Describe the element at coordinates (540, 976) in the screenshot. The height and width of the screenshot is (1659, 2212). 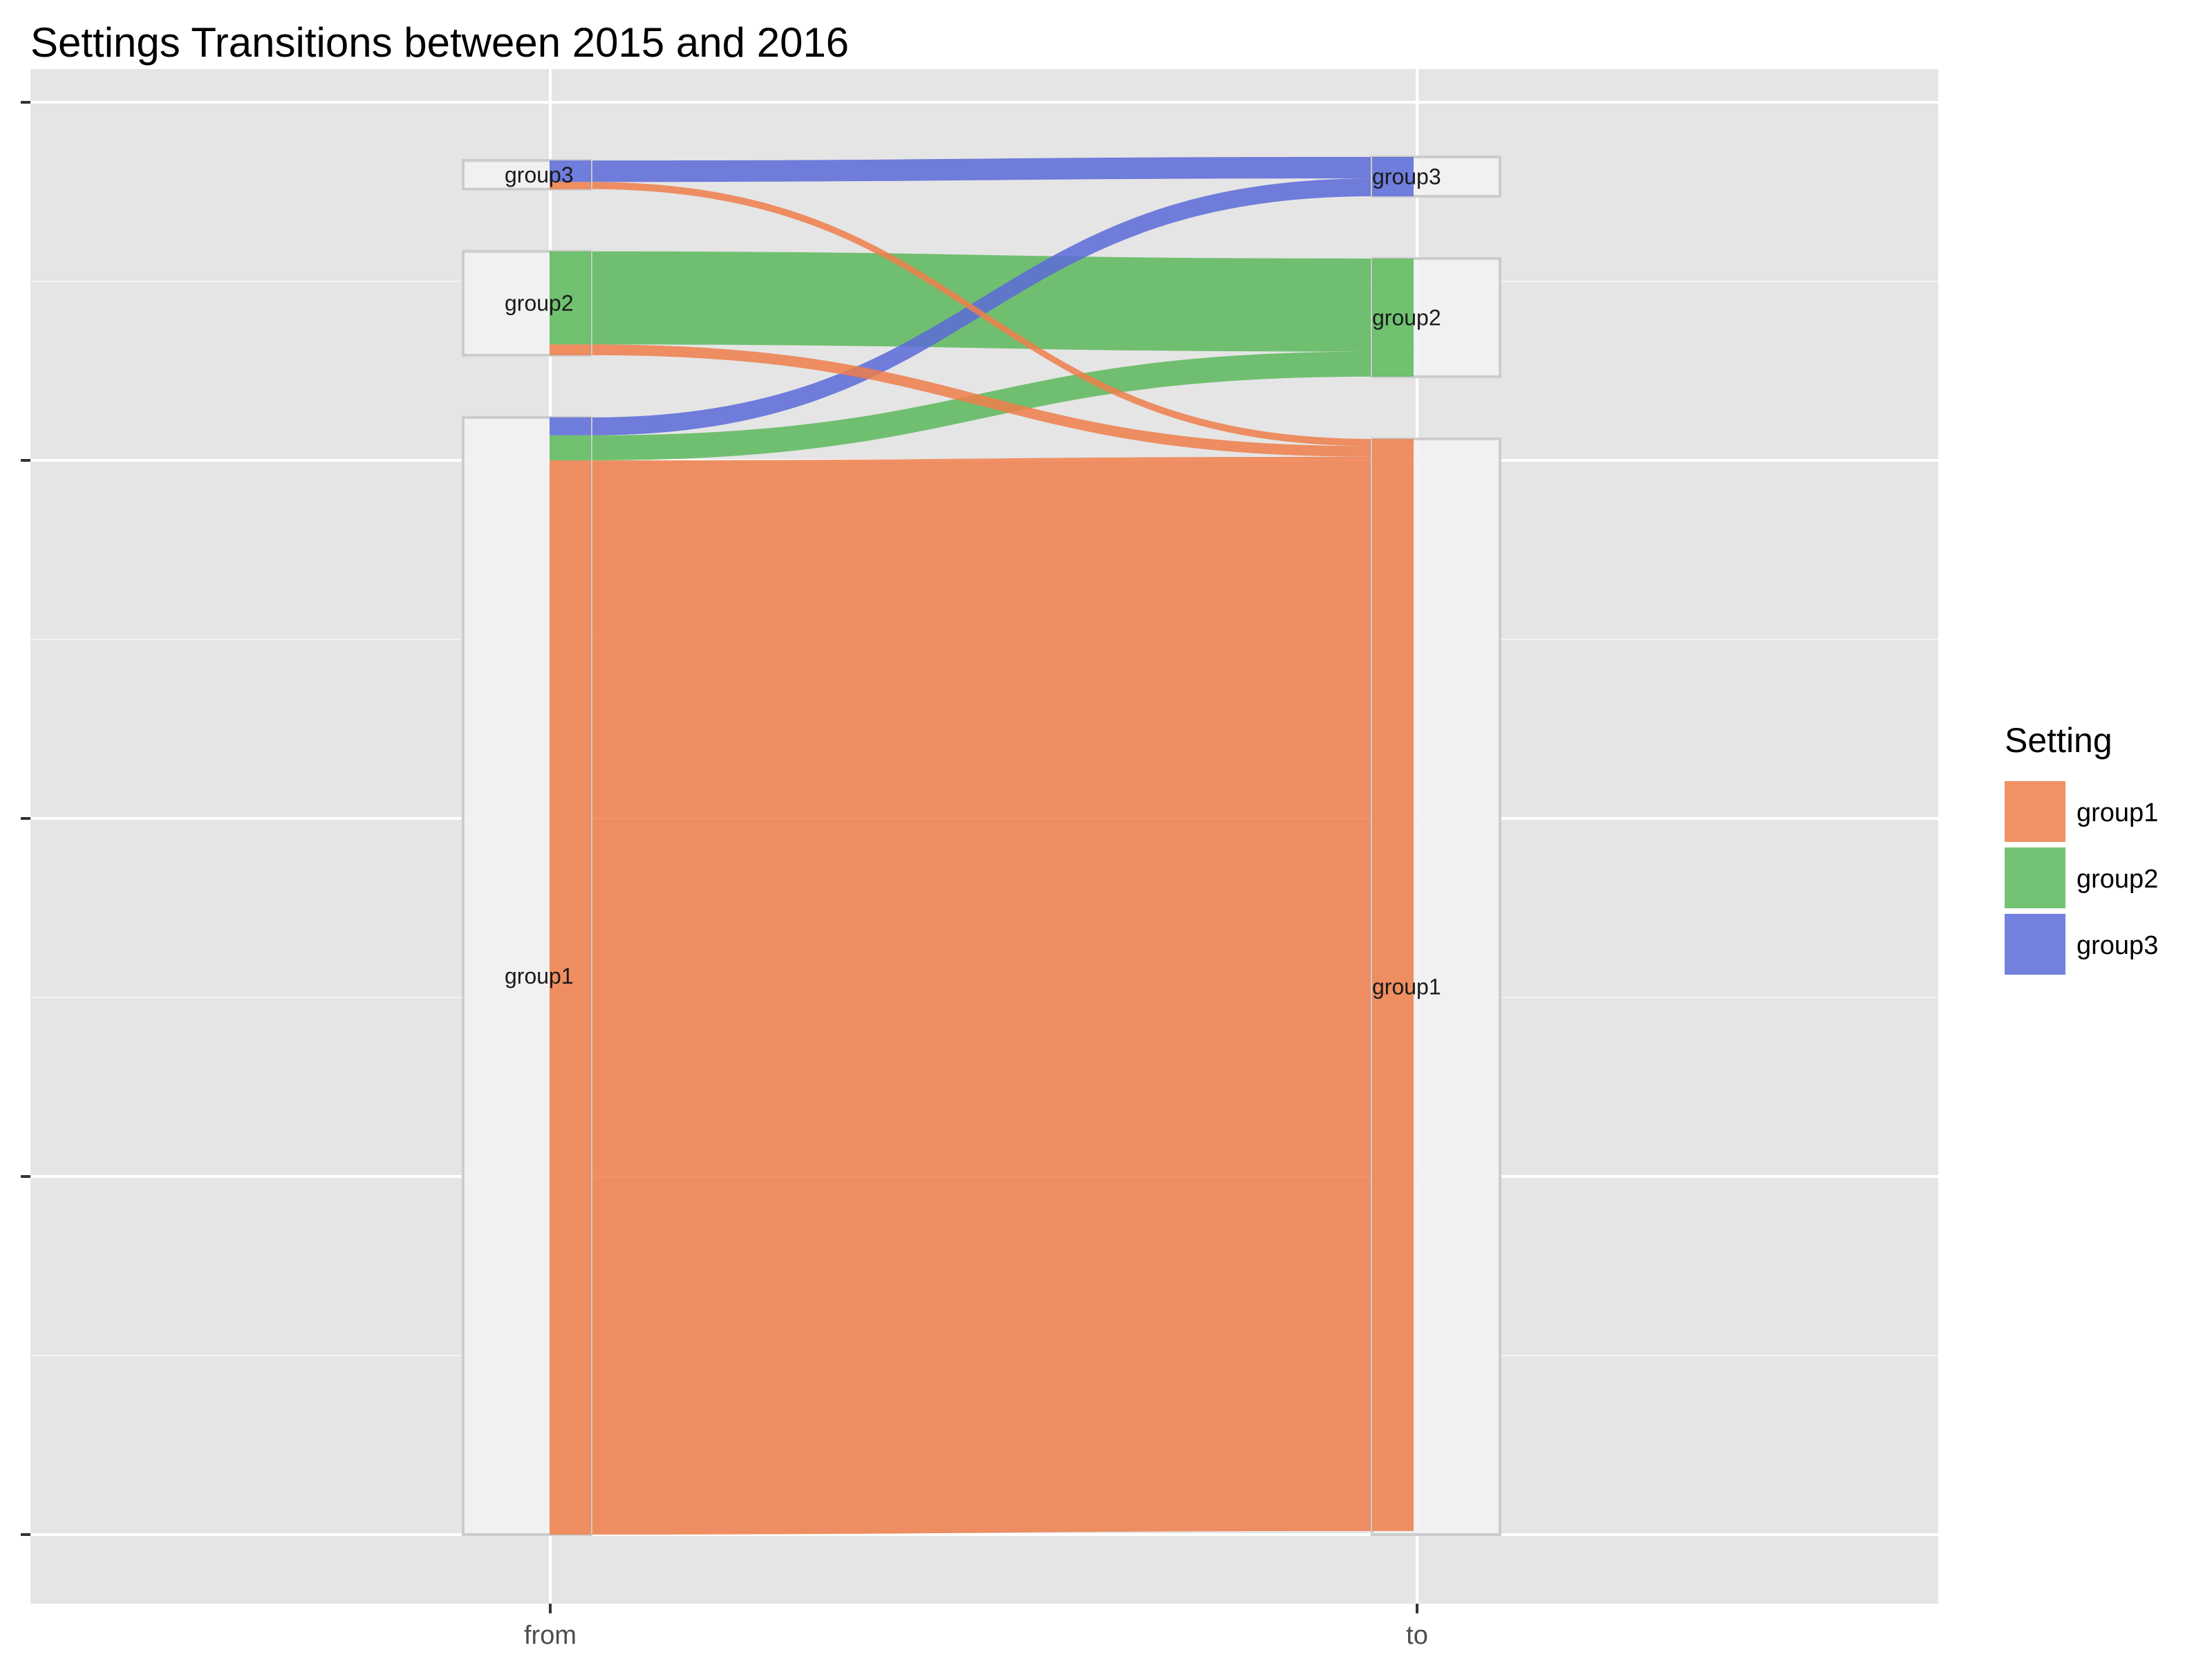
I see `node-label-from-group1: group1` at that location.